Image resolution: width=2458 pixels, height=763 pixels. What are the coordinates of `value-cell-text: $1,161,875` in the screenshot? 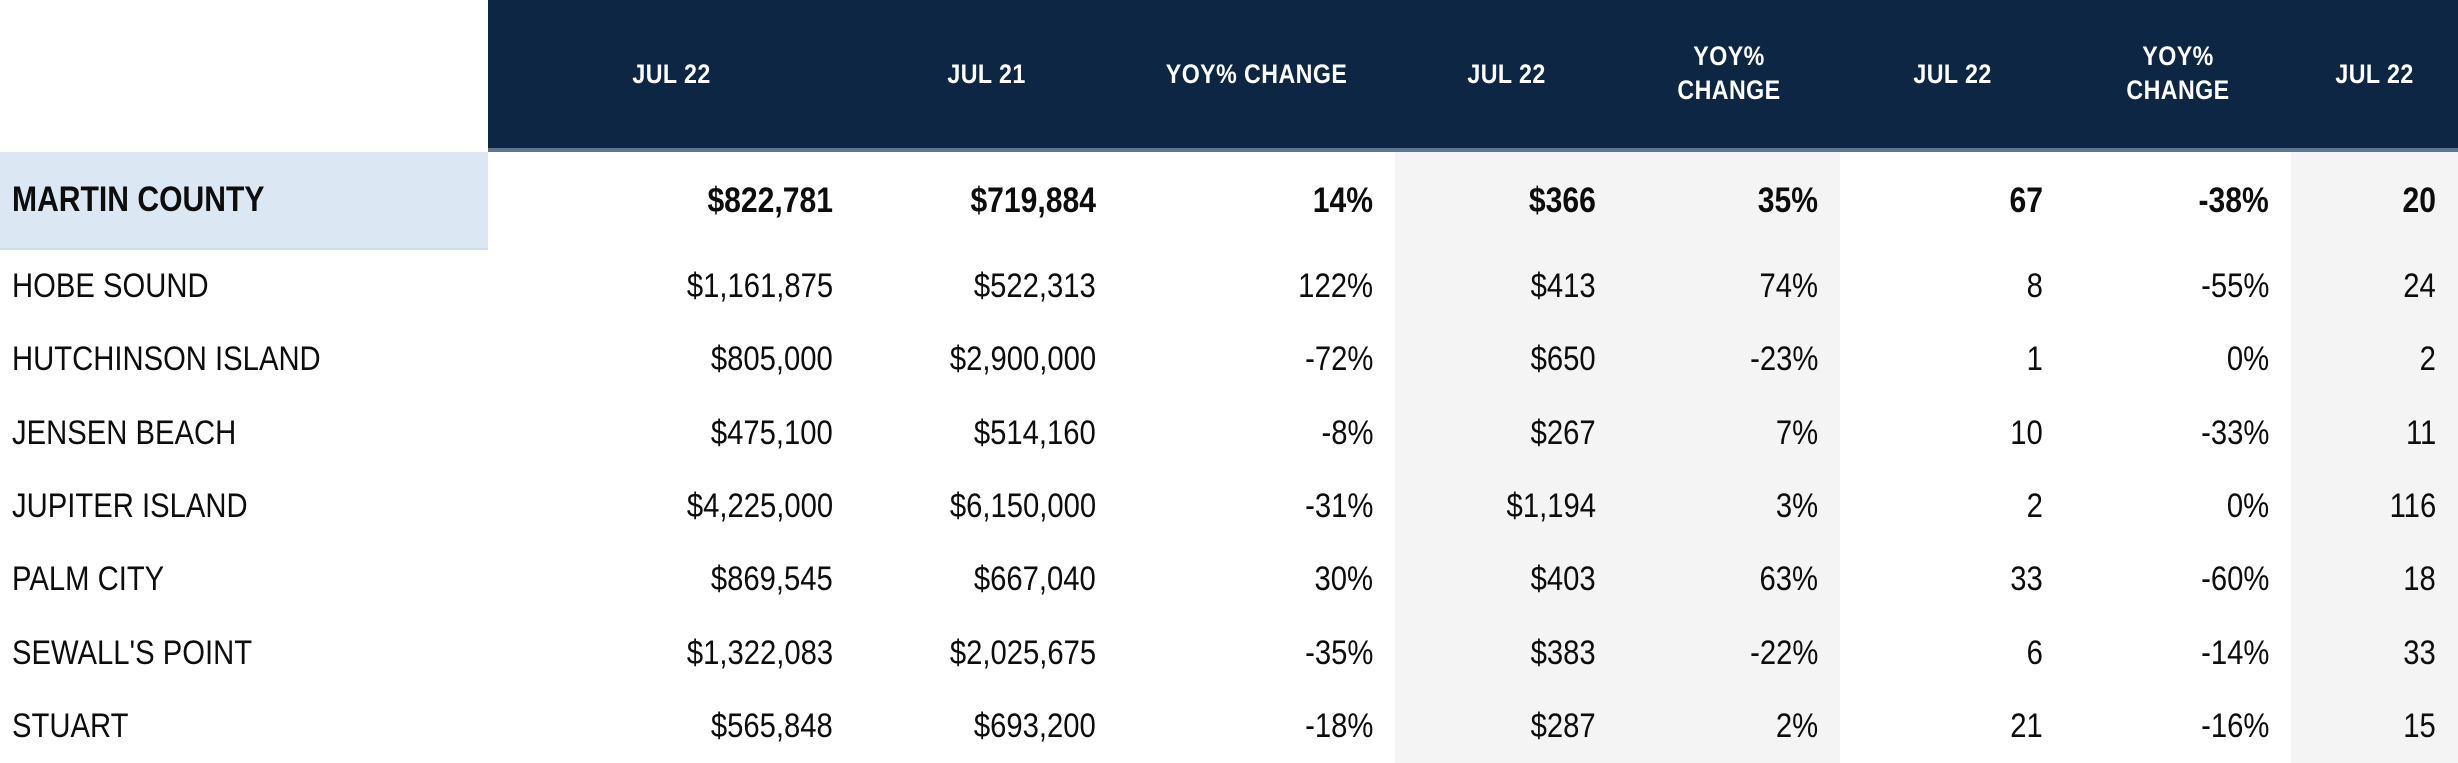 It's located at (759, 286).